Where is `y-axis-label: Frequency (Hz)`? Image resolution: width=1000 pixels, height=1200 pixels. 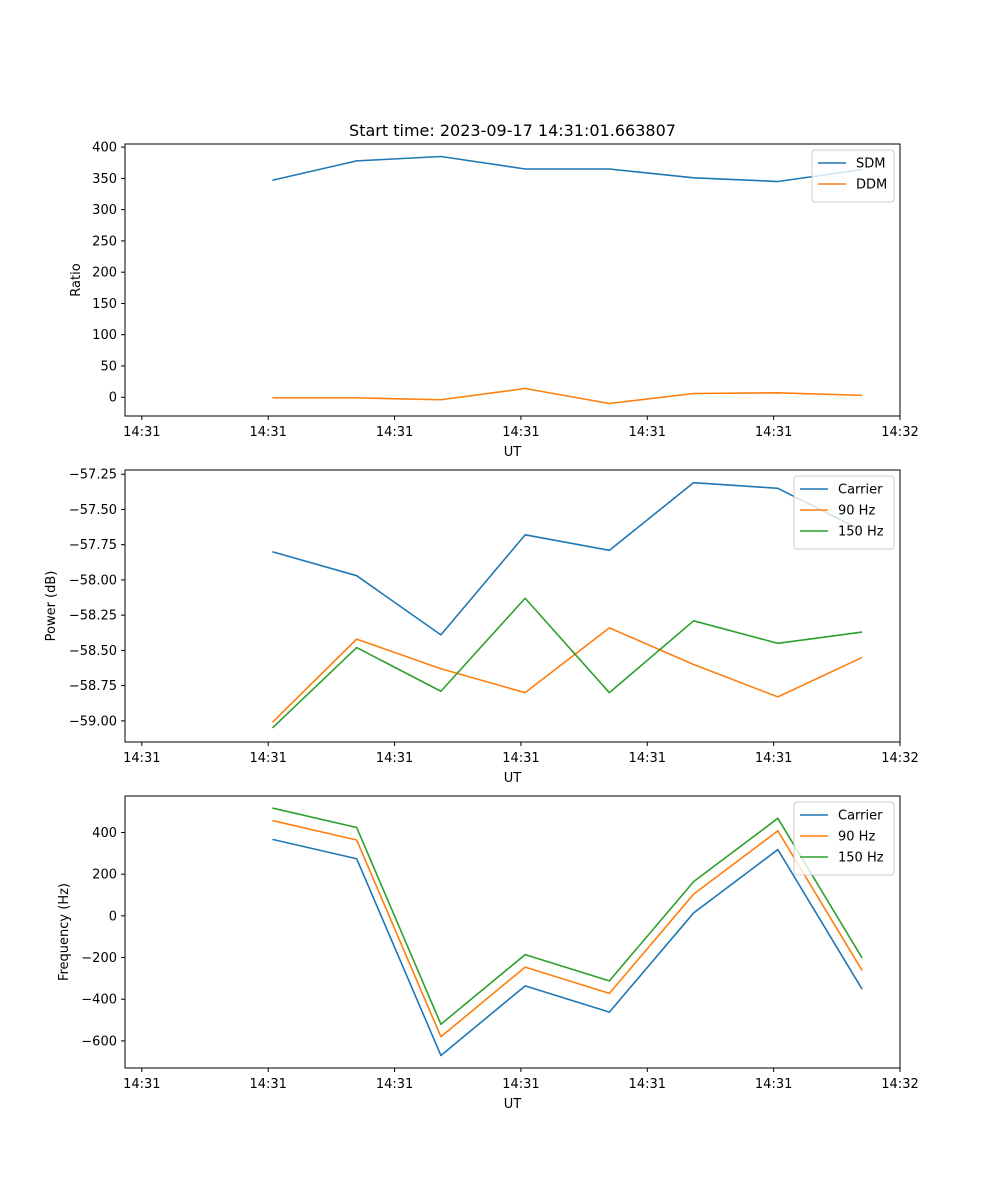 y-axis-label: Frequency (Hz) is located at coordinates (64, 932).